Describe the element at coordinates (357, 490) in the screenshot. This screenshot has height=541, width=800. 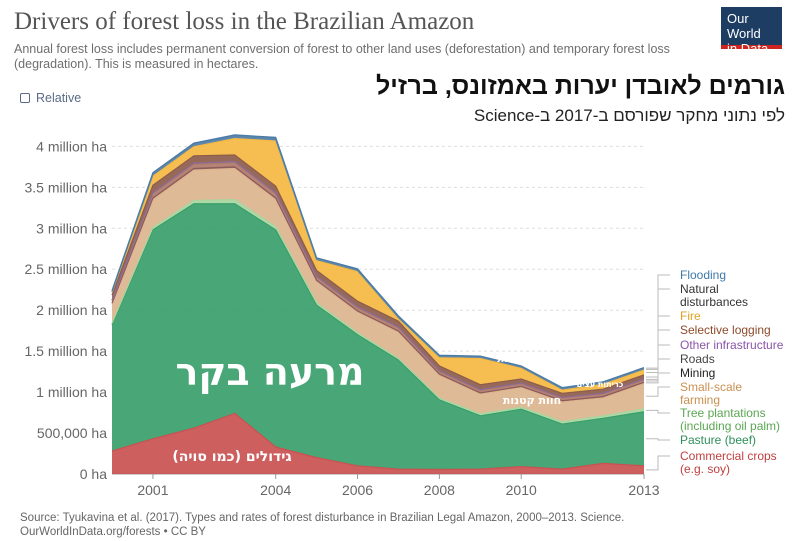
I see `x-tick-label: 2006` at that location.